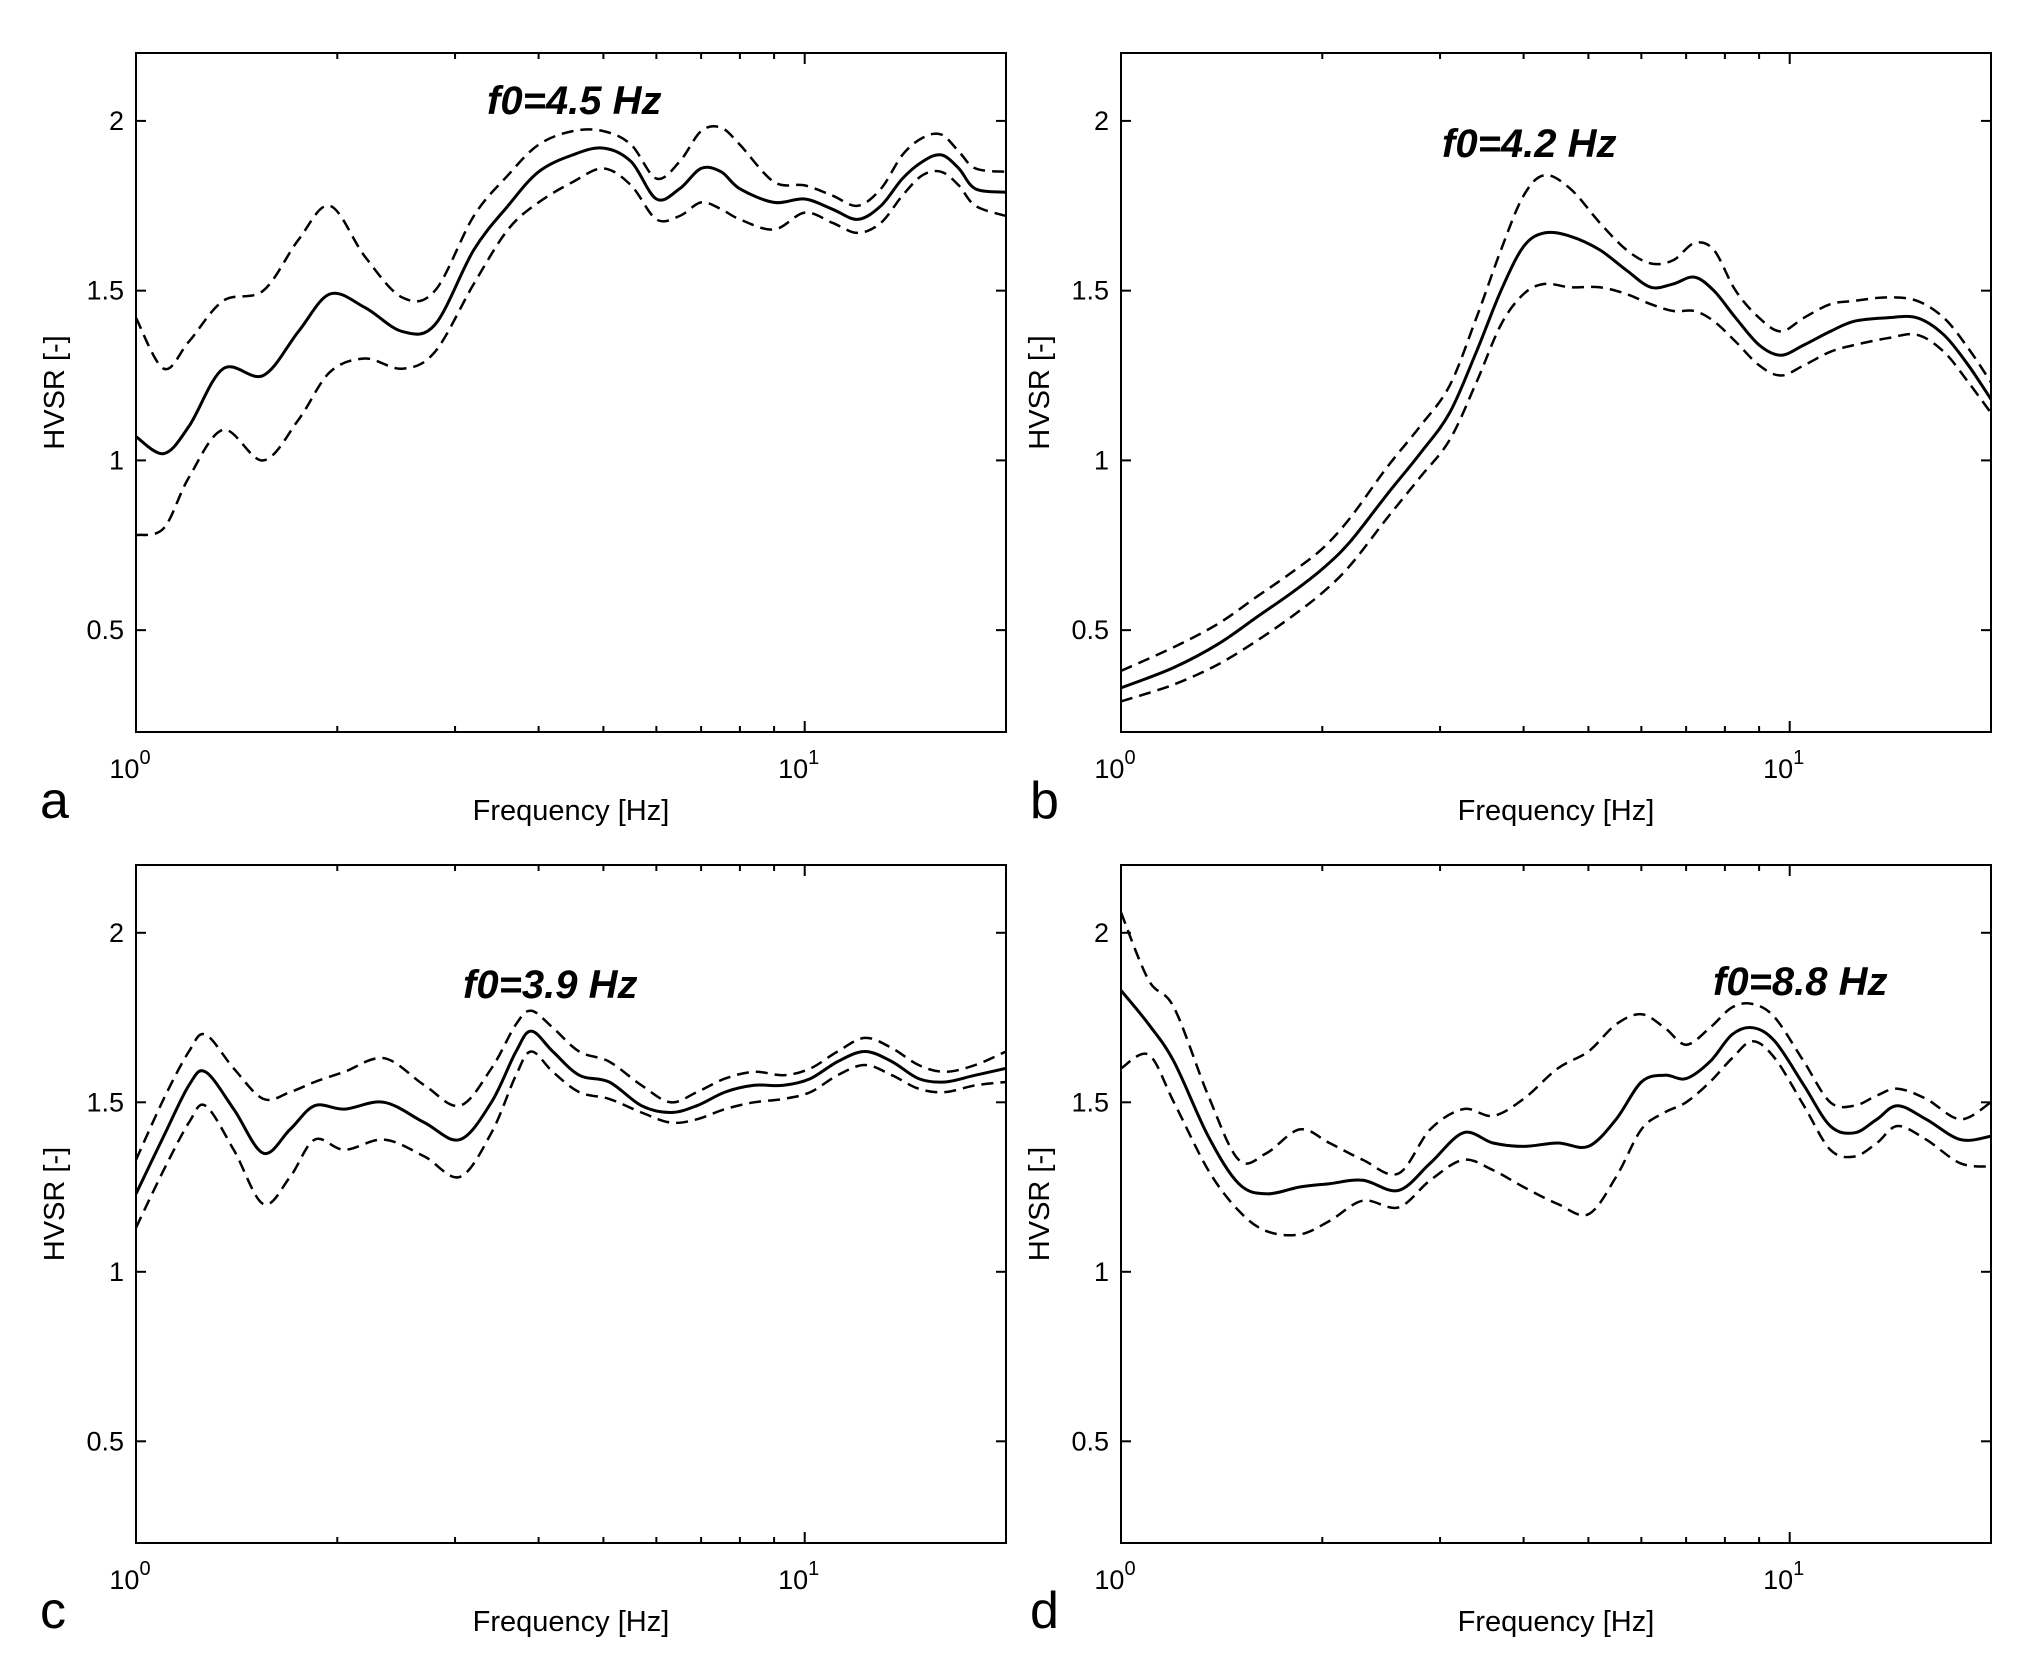 The image size is (2032, 1664). Describe the element at coordinates (1800, 982) in the screenshot. I see `f0-annotation: f0=8.8 Hz` at that location.